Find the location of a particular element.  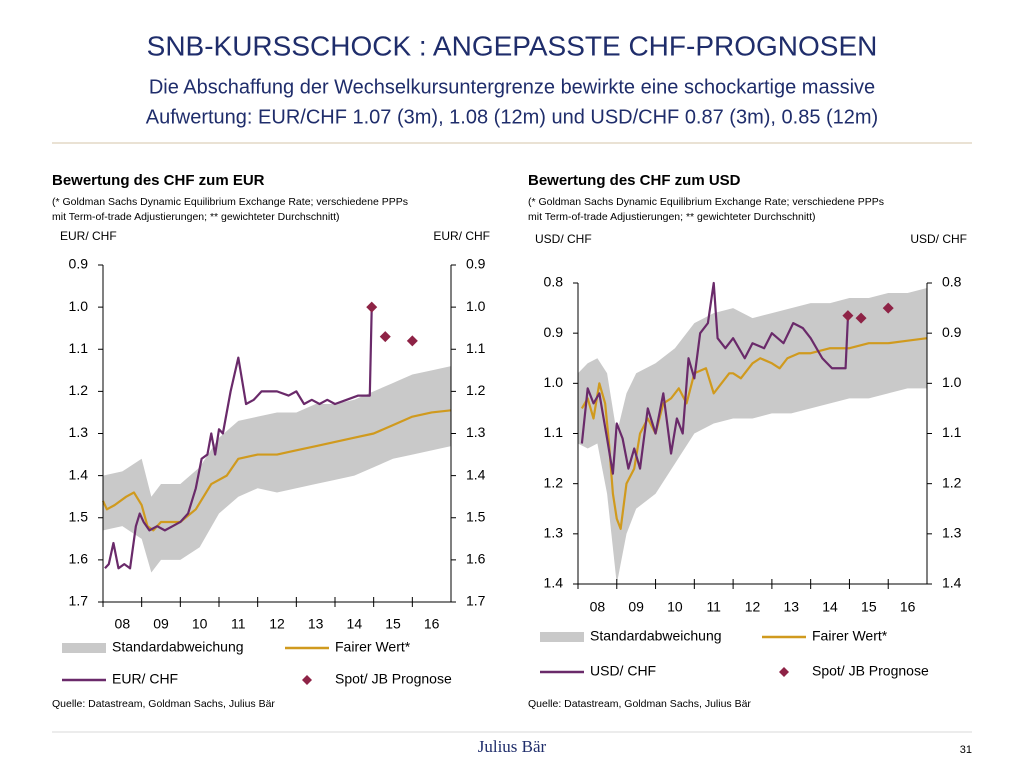

chart-title: Bewertung des CHF zum EUR is located at coordinates (158, 180).